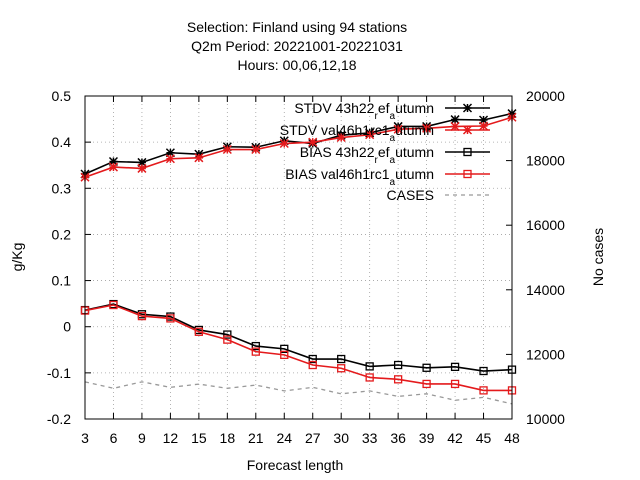 This screenshot has width=640, height=480. I want to click on y2-tick-label: 10000, so click(545, 419).